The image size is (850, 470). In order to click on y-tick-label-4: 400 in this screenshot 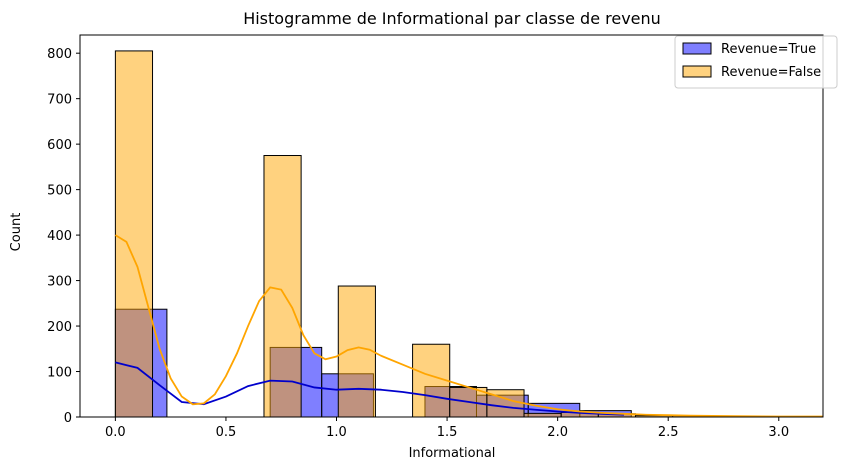, I will do `click(59, 236)`.